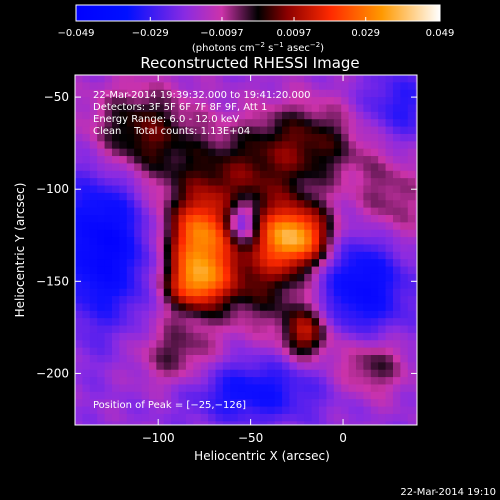  Describe the element at coordinates (169, 405) in the screenshot. I see `annotation-peak-position: Position of Peak = [−25,−126]` at that location.